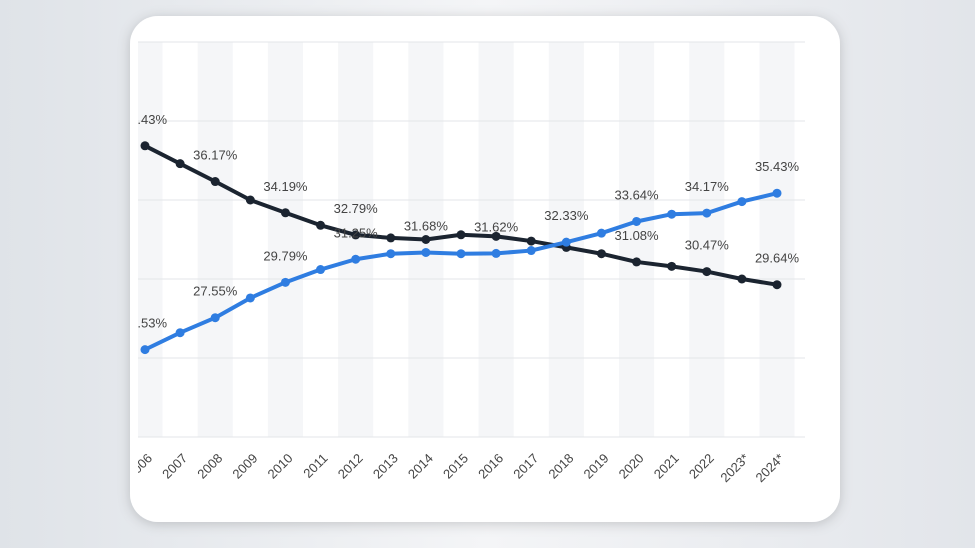  What do you see at coordinates (637, 194) in the screenshot?
I see `data-label: 33.64%` at bounding box center [637, 194].